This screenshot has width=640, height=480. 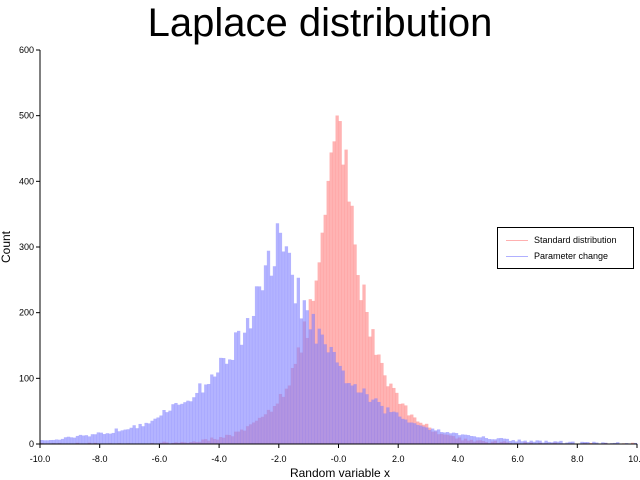 What do you see at coordinates (31, 444) in the screenshot?
I see `y-tick-label: 0` at bounding box center [31, 444].